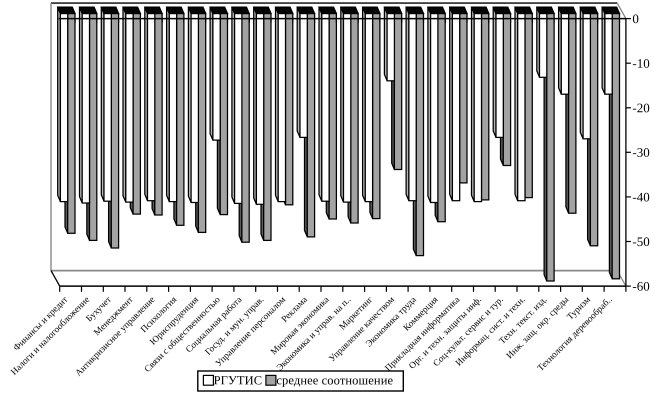  Describe the element at coordinates (640, 286) in the screenshot. I see `svg-text: -60` at that location.